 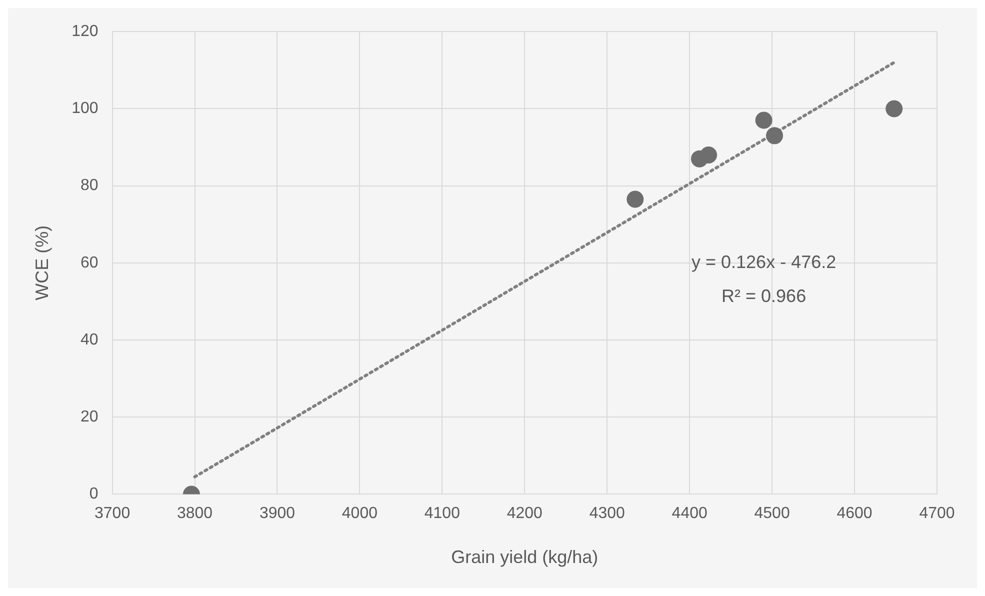 I want to click on x-tick-label: 3700, so click(x=112, y=513).